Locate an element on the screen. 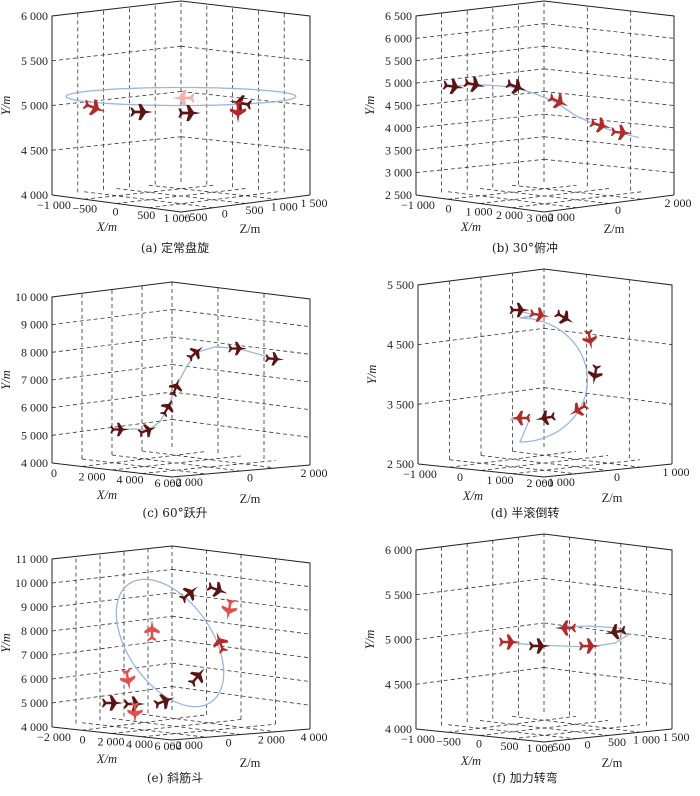  x-tick-label: 4 000 is located at coordinates (139, 744).